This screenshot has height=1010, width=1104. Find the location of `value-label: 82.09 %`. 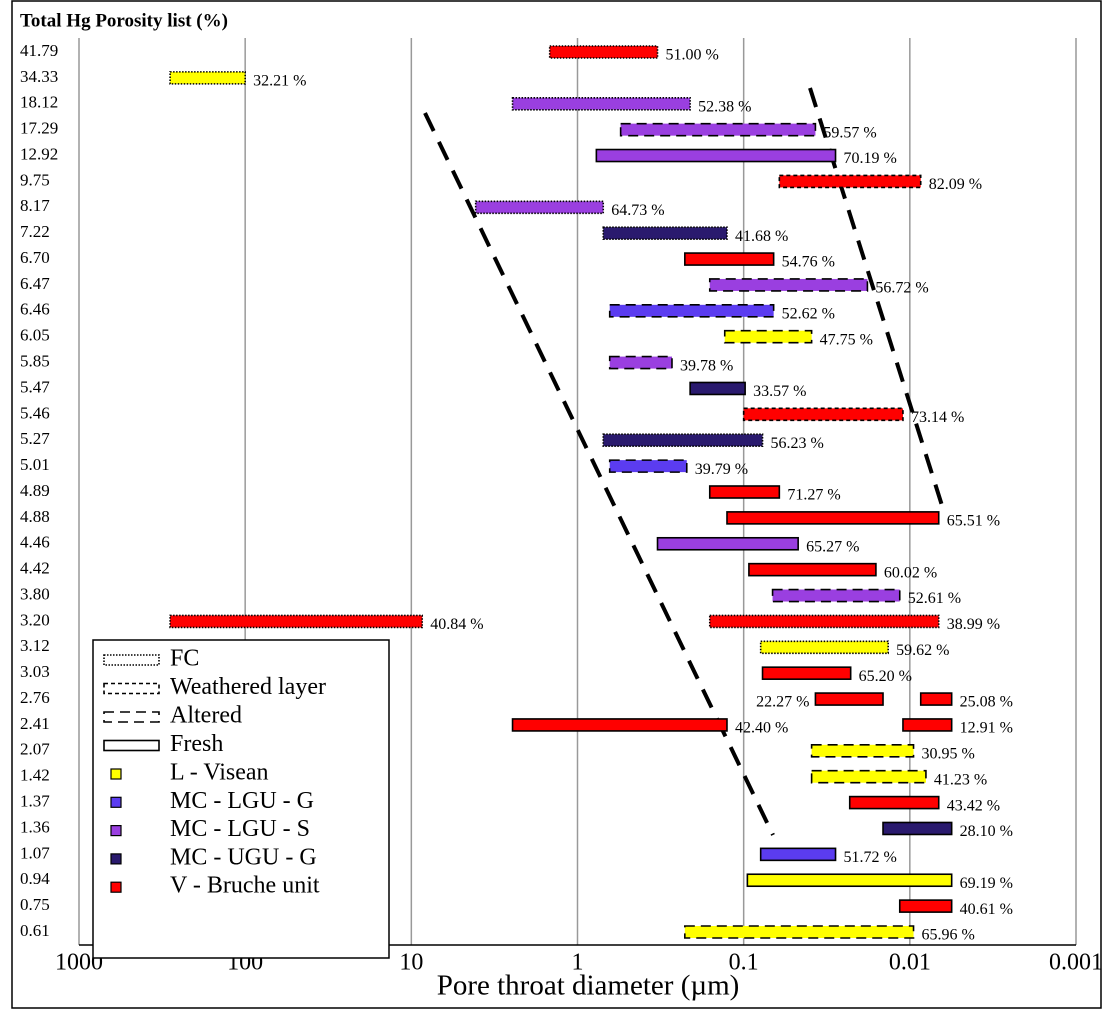

value-label: 82.09 % is located at coordinates (955, 184).